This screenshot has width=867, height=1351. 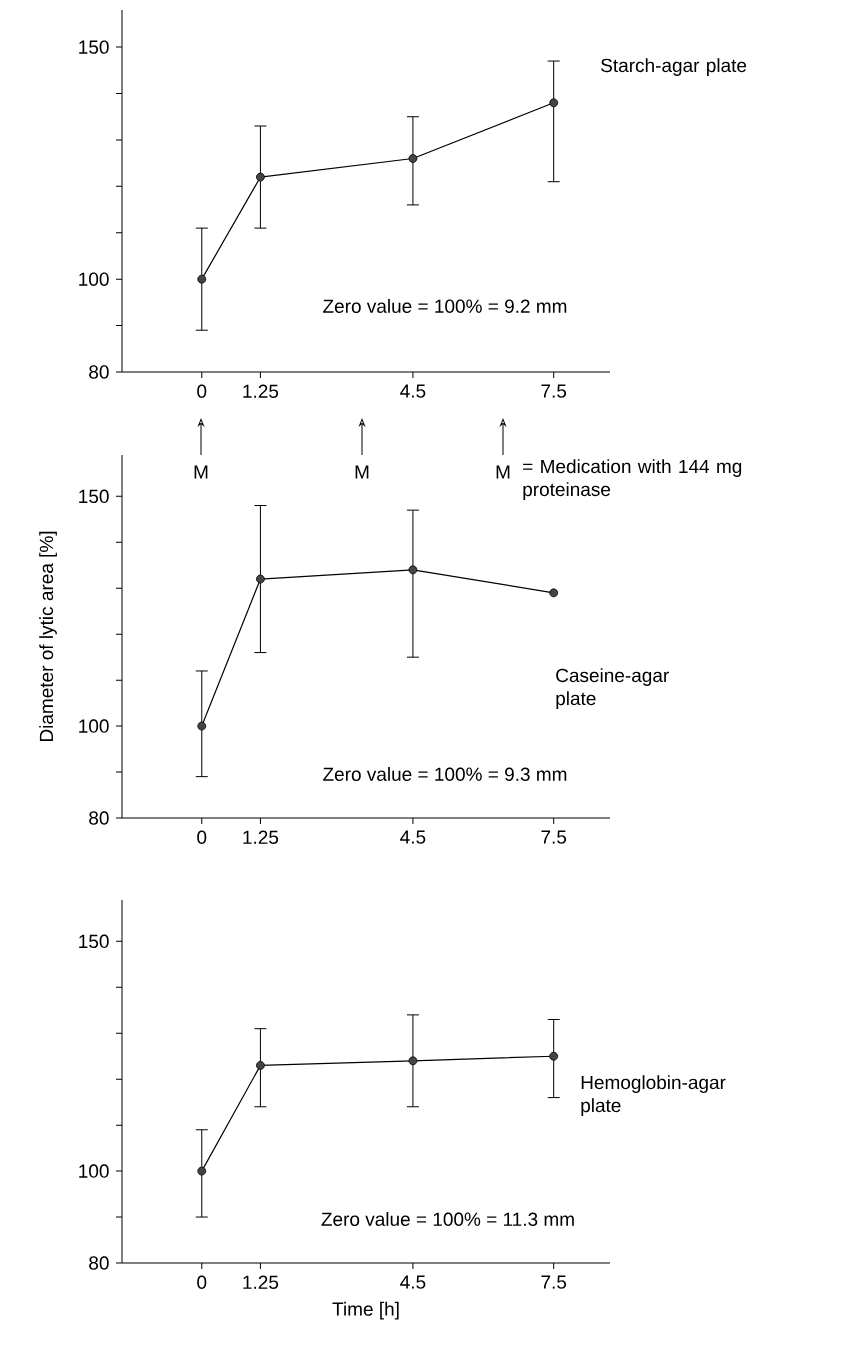 What do you see at coordinates (674, 67) in the screenshot?
I see `text: Starch-agar plate` at bounding box center [674, 67].